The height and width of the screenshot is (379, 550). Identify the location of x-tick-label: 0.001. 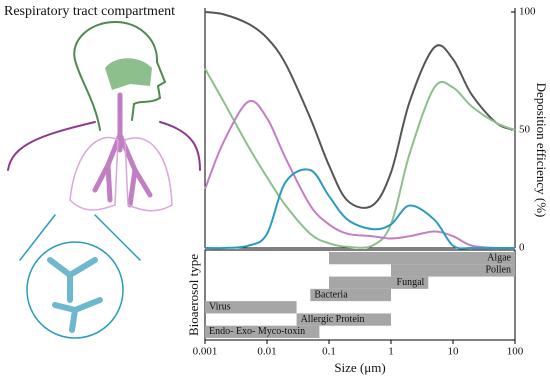
(205, 352).